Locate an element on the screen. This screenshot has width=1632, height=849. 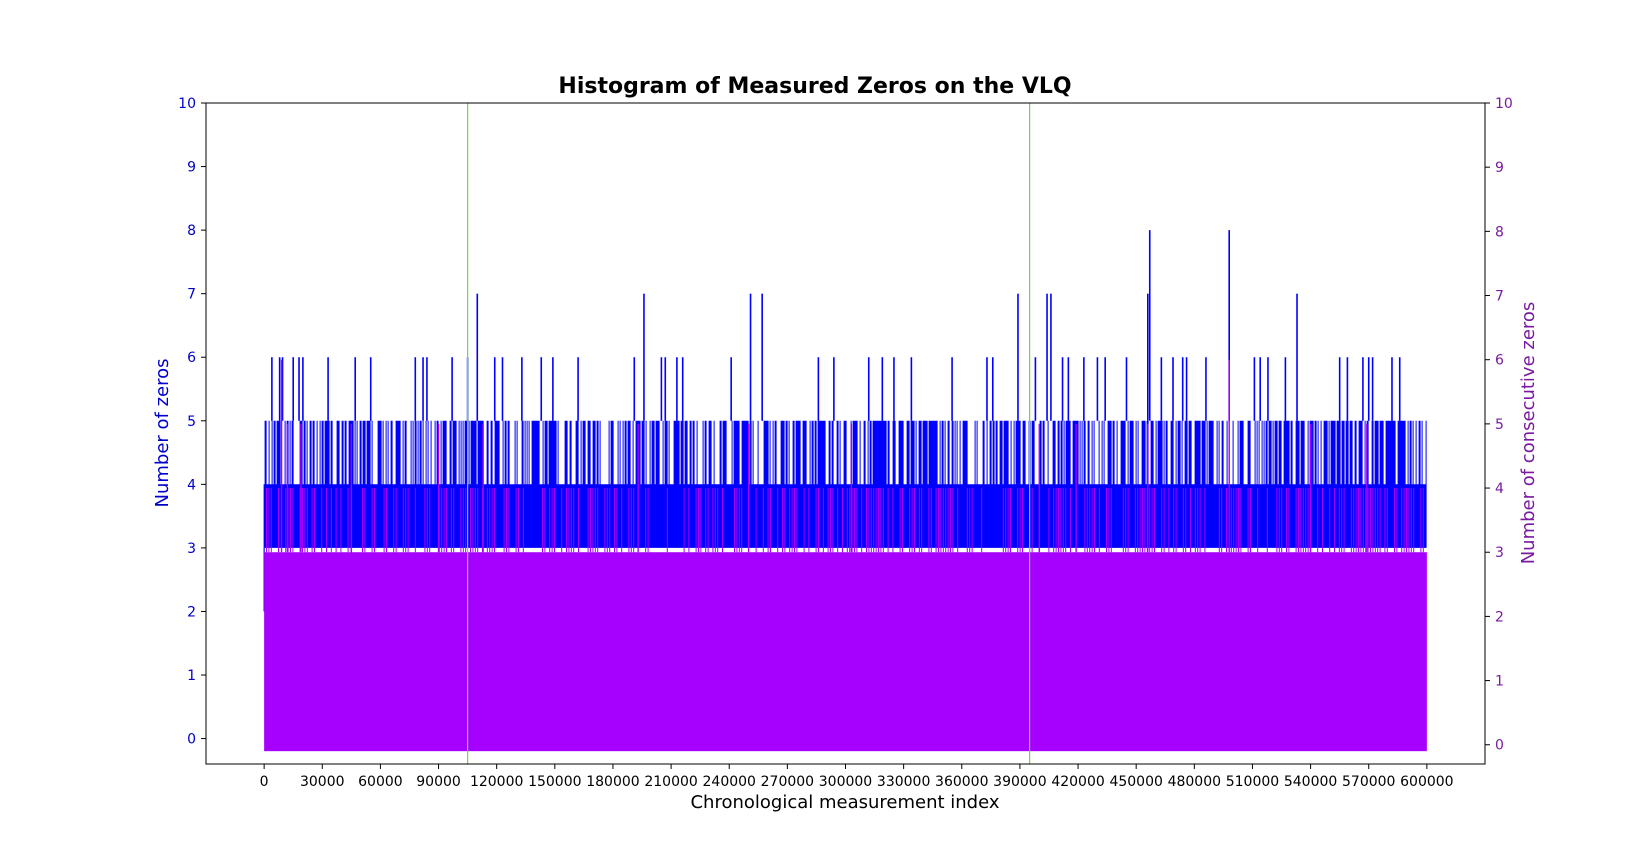
x-tick-label: 450000 is located at coordinates (1135, 782).